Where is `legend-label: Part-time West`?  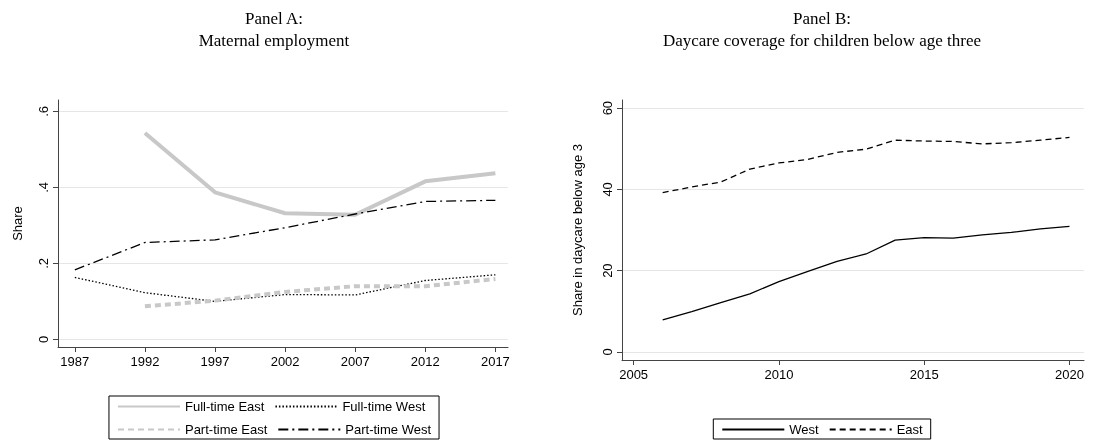 legend-label: Part-time West is located at coordinates (388, 429).